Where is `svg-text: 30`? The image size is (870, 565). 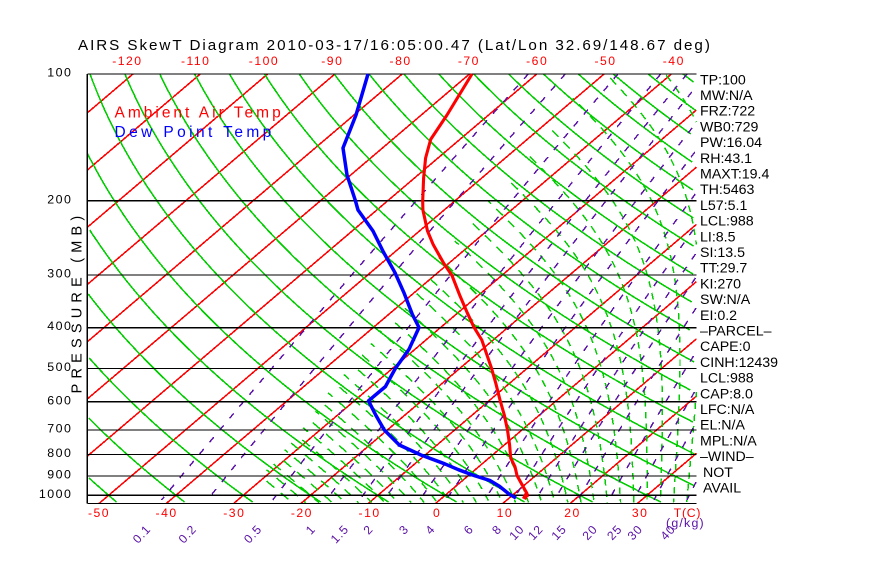
svg-text: 30 is located at coordinates (640, 513).